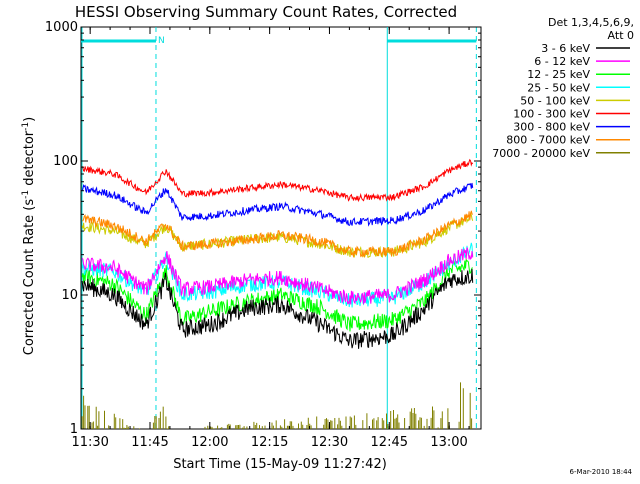 The width and height of the screenshot is (640, 484). What do you see at coordinates (209, 442) in the screenshot?
I see `x-tick-label-2: 12:00` at bounding box center [209, 442].